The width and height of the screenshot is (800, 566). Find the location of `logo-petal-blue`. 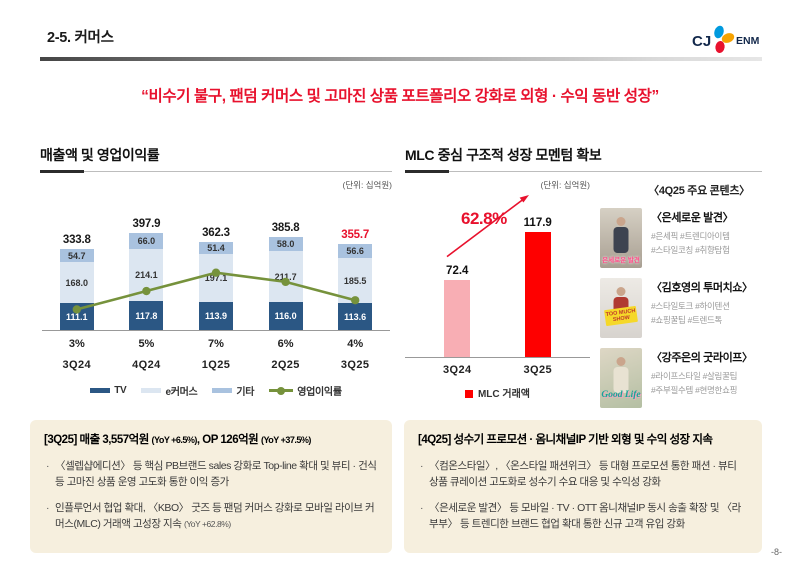

logo-petal-blue is located at coordinates (719, 32).